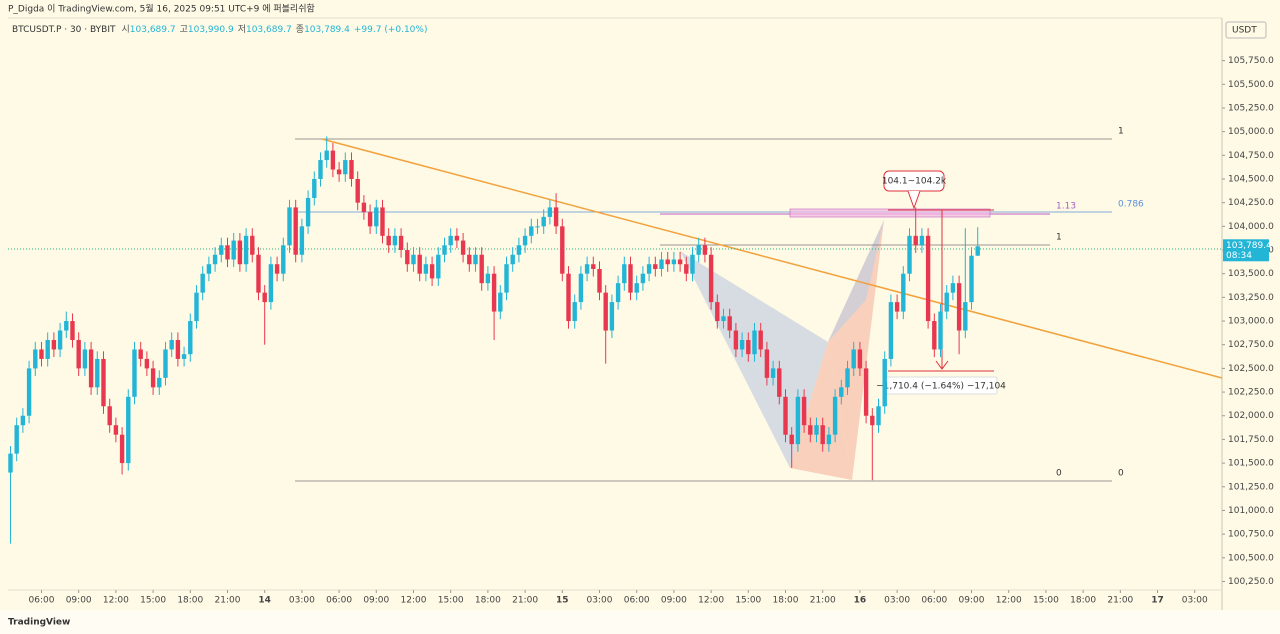 The height and width of the screenshot is (634, 1280). I want to click on y-tick-label: 101,500.0, so click(1251, 464).